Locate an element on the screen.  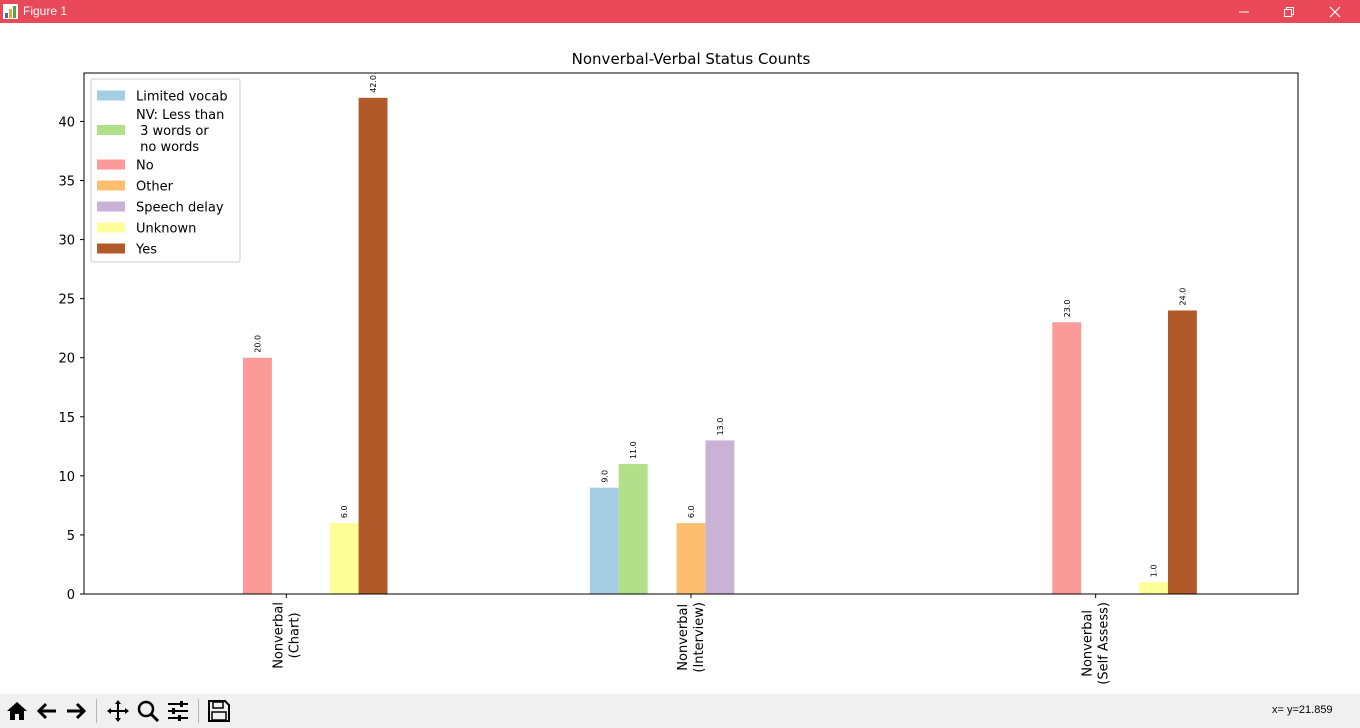
pan-button is located at coordinates (118, 711).